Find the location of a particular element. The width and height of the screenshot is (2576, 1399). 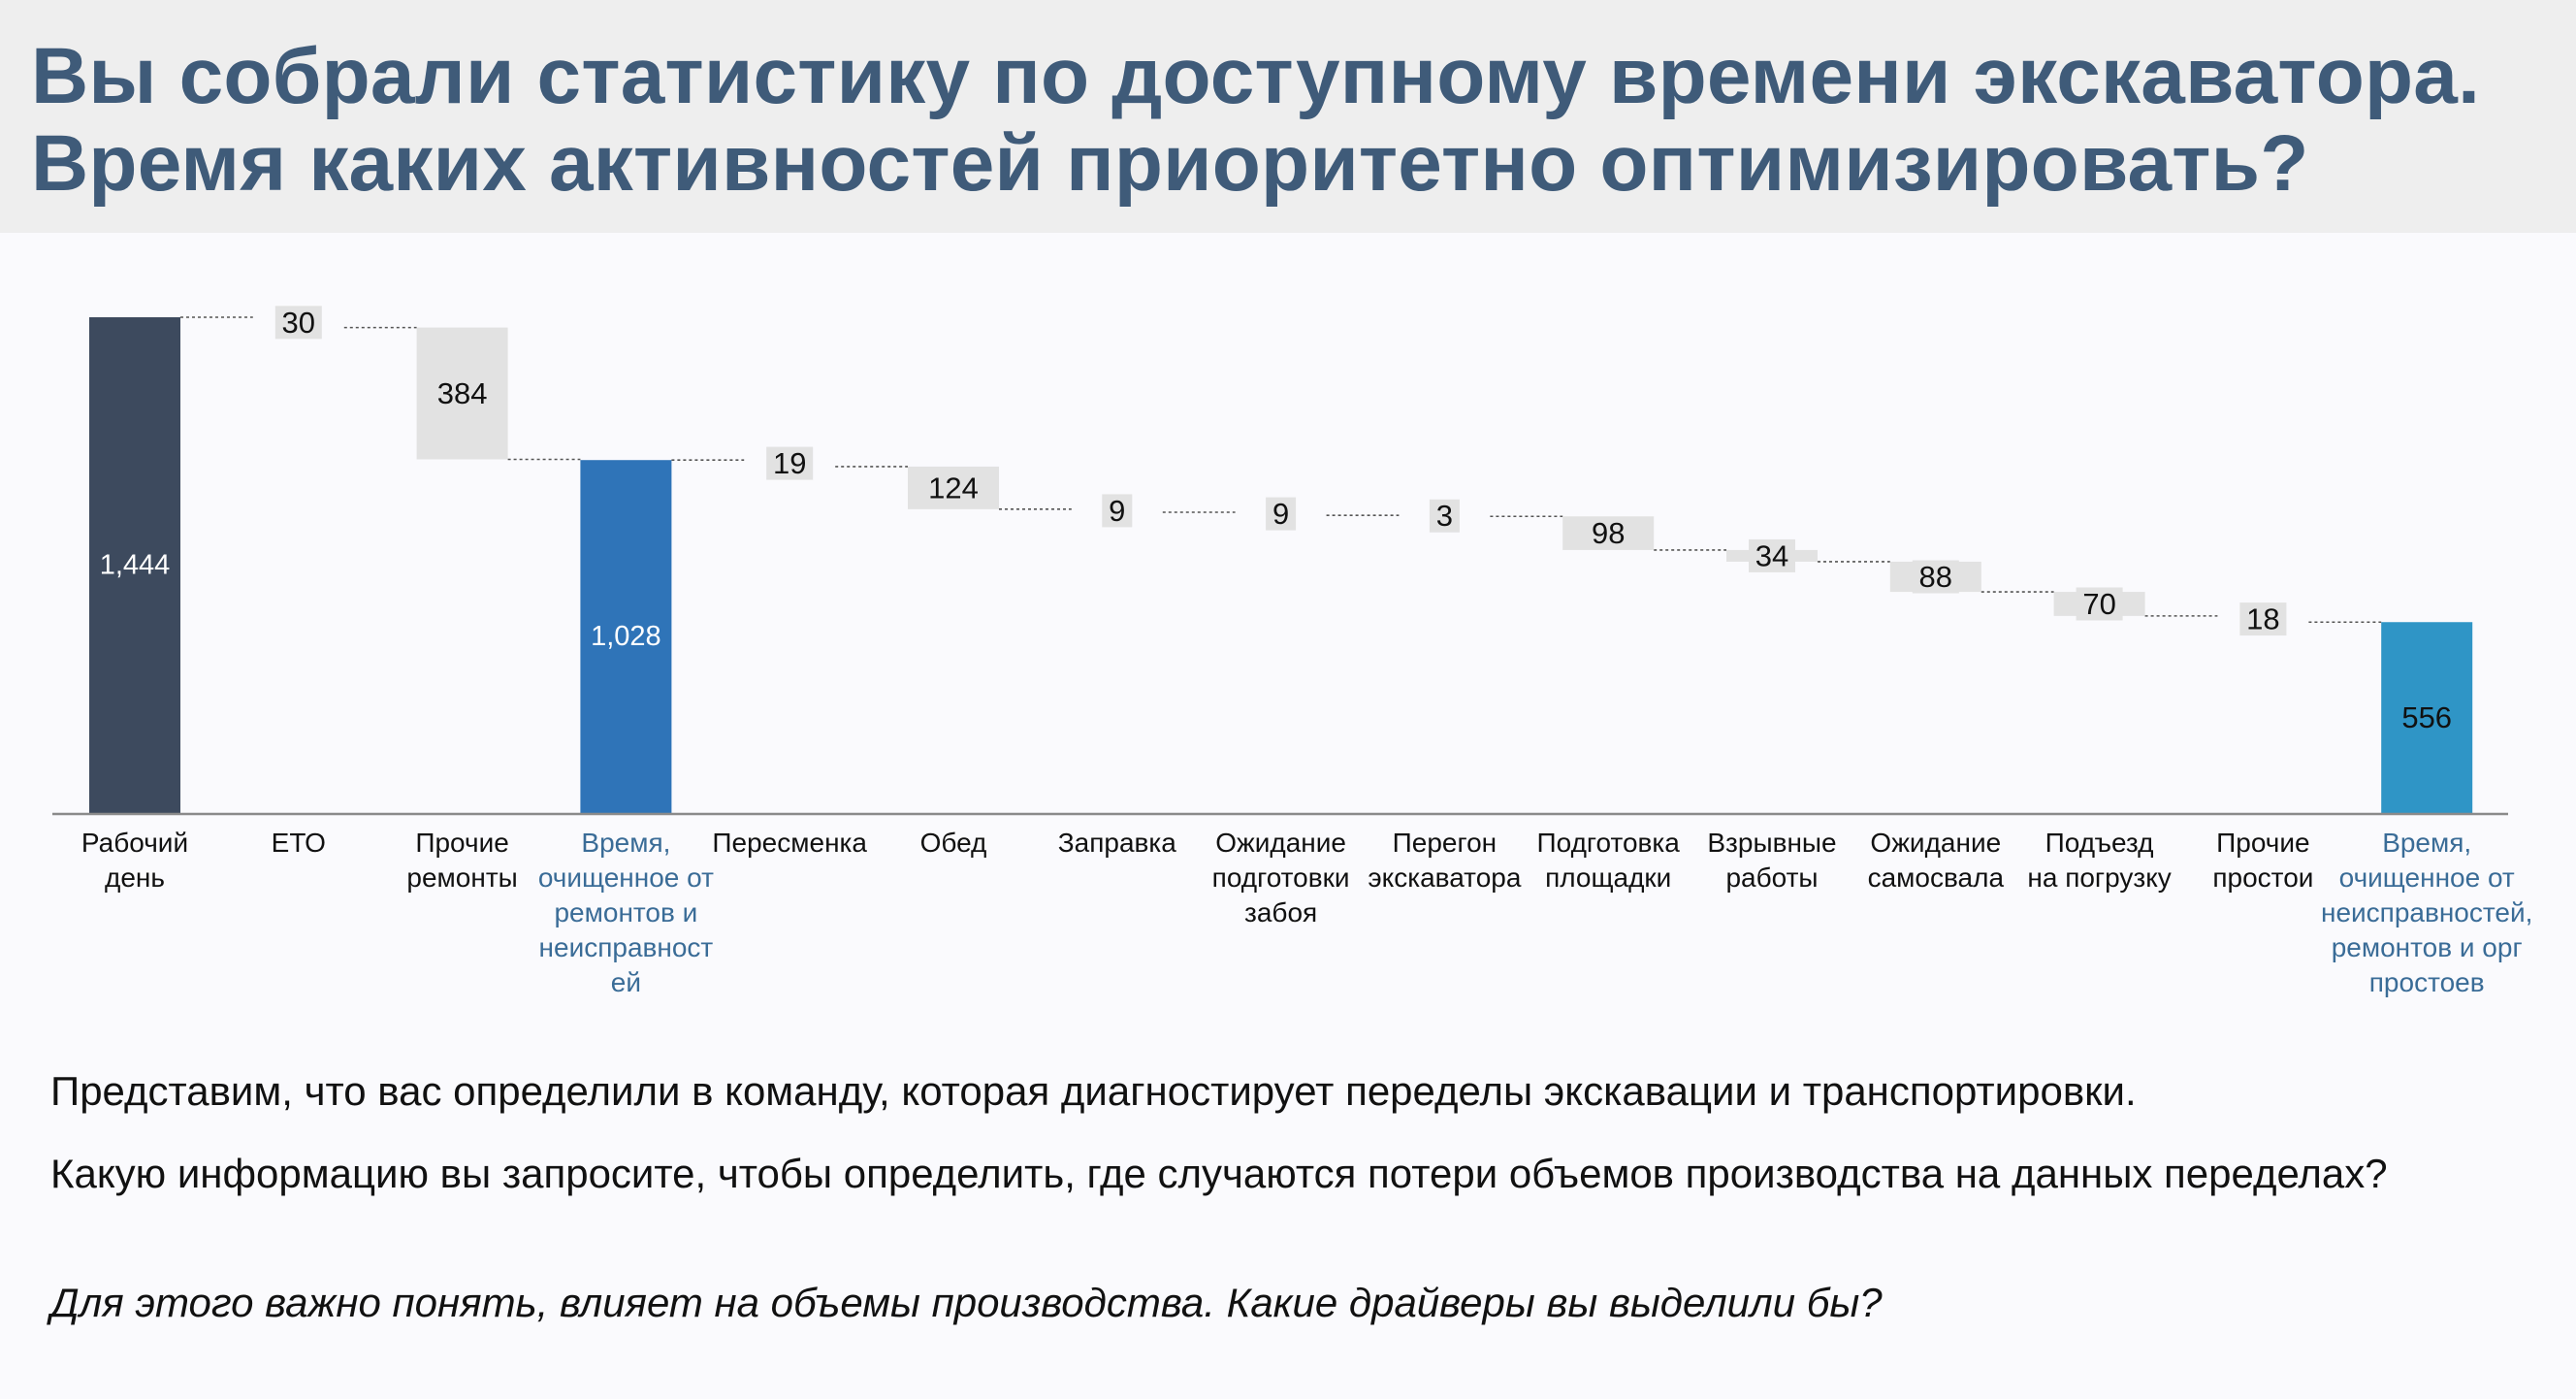

category-label: самосвала is located at coordinates (1936, 878).